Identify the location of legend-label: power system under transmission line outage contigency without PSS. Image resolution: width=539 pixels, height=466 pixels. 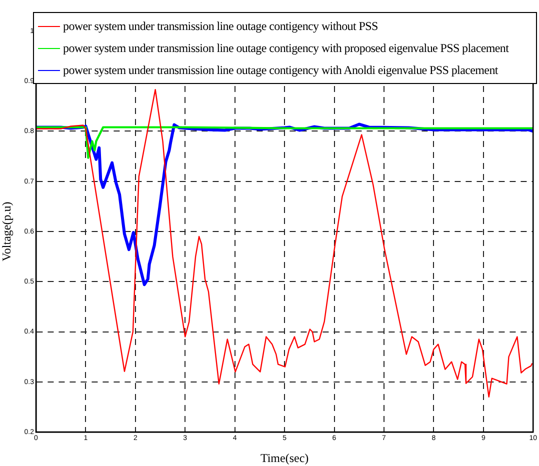
(220, 26).